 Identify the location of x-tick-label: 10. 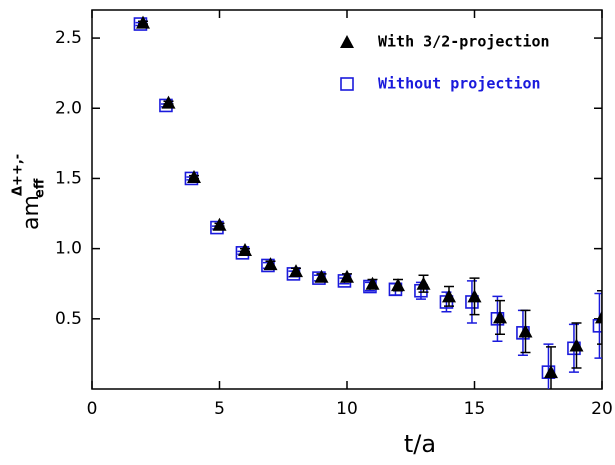
(347, 409).